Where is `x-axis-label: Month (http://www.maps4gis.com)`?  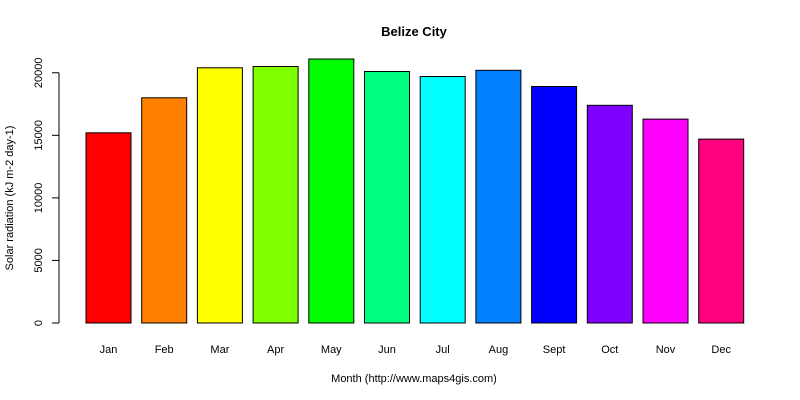
x-axis-label: Month (http://www.maps4gis.com) is located at coordinates (414, 379).